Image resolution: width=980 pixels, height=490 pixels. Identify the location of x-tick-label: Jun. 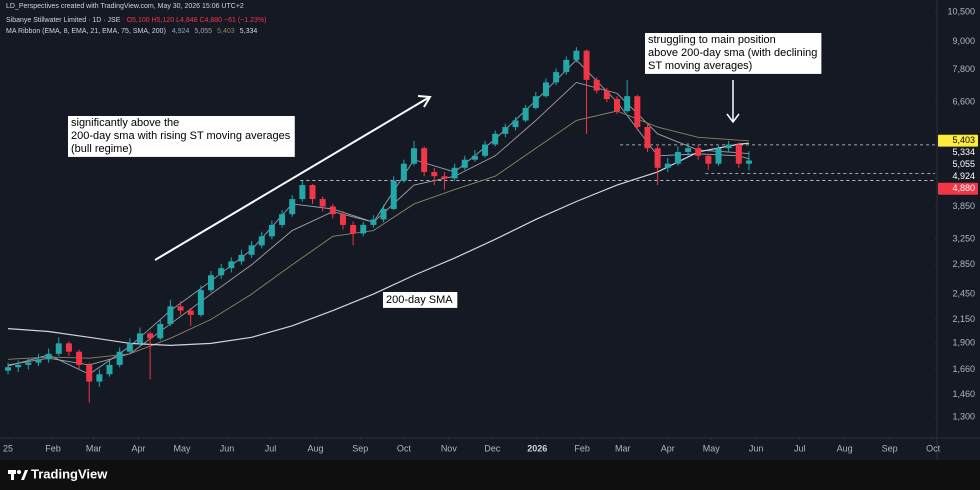
(227, 448).